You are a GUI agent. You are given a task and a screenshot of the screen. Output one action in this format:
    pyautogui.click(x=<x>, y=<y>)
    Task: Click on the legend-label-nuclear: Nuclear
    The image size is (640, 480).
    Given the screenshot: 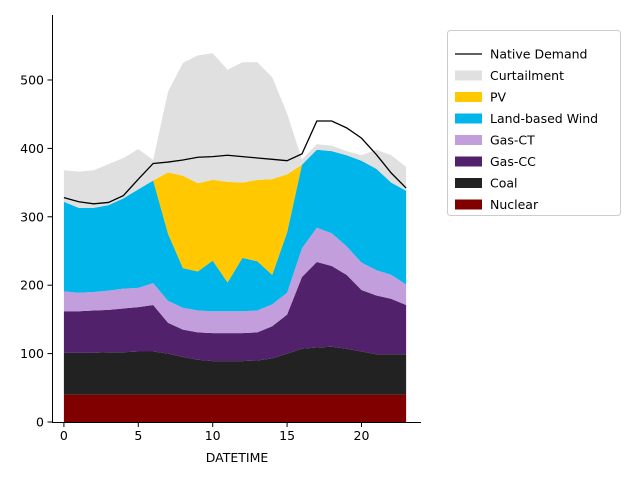 What is the action you would take?
    pyautogui.click(x=514, y=204)
    